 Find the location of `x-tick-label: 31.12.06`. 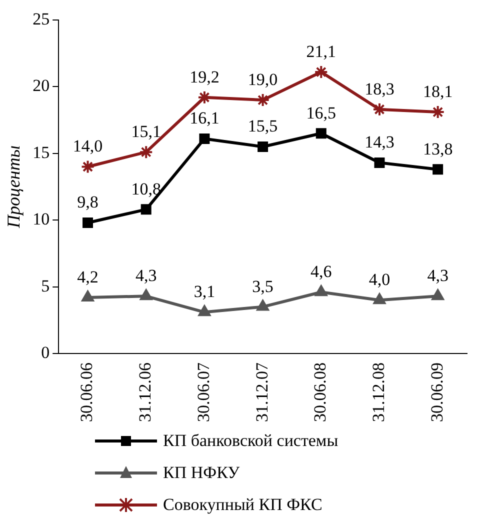

x-tick-label: 31.12.06 is located at coordinates (145, 392).